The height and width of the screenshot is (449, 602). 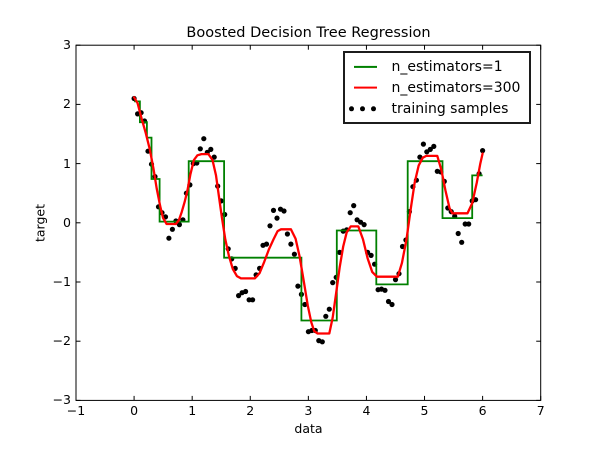 What do you see at coordinates (250, 410) in the screenshot?
I see `x-tick-label: 2` at bounding box center [250, 410].